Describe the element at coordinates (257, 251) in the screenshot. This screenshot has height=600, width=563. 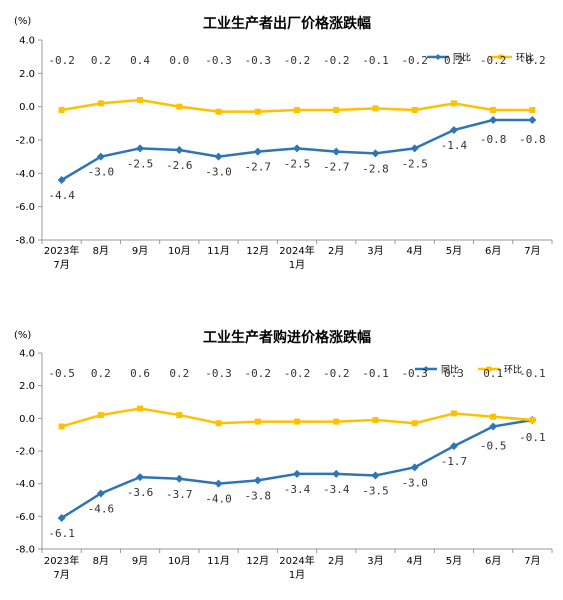
I see `x-tick-label: 12月` at that location.